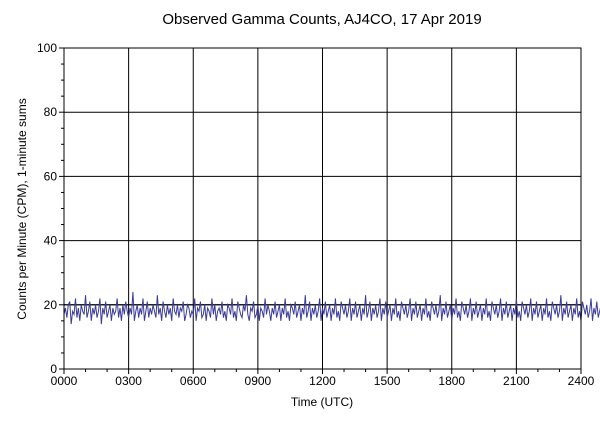 Image resolution: width=600 pixels, height=433 pixels. What do you see at coordinates (51, 305) in the screenshot?
I see `y-tick-label: 20` at bounding box center [51, 305].